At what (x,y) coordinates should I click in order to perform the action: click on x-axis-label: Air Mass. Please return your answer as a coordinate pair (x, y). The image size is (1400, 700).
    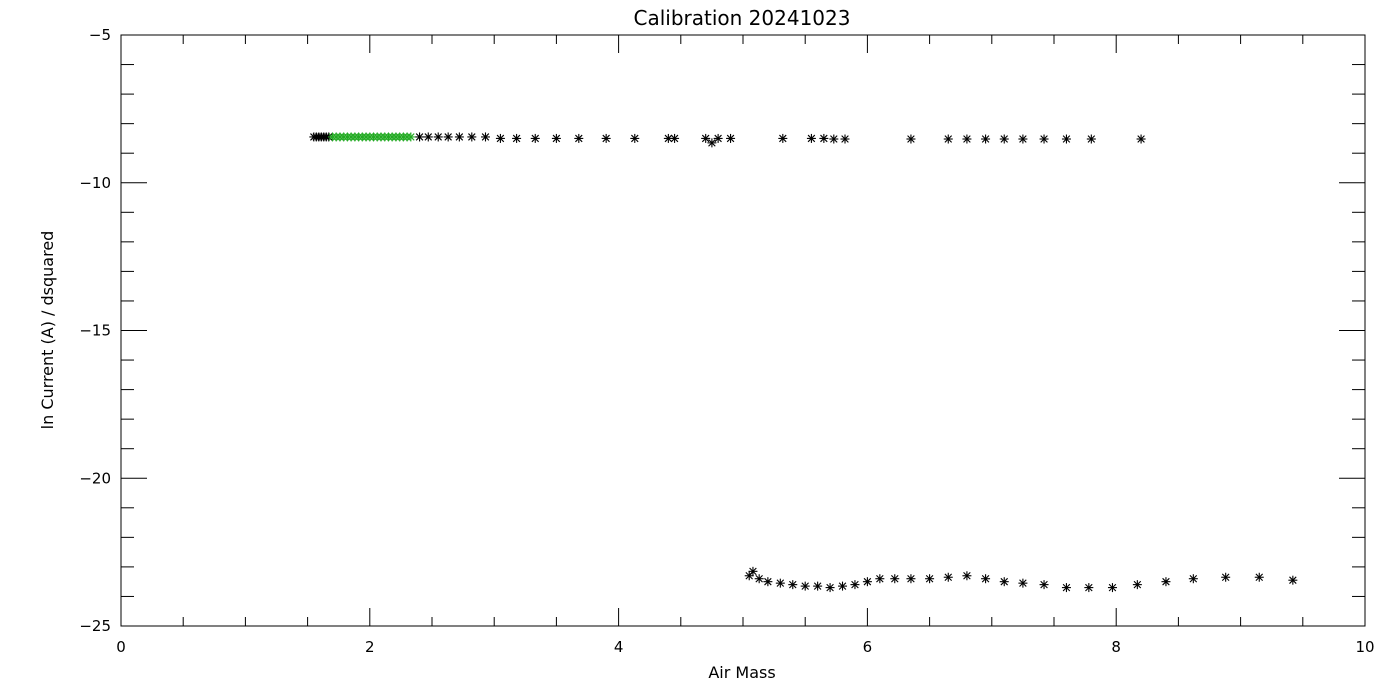
    Looking at the image, I should click on (741, 672).